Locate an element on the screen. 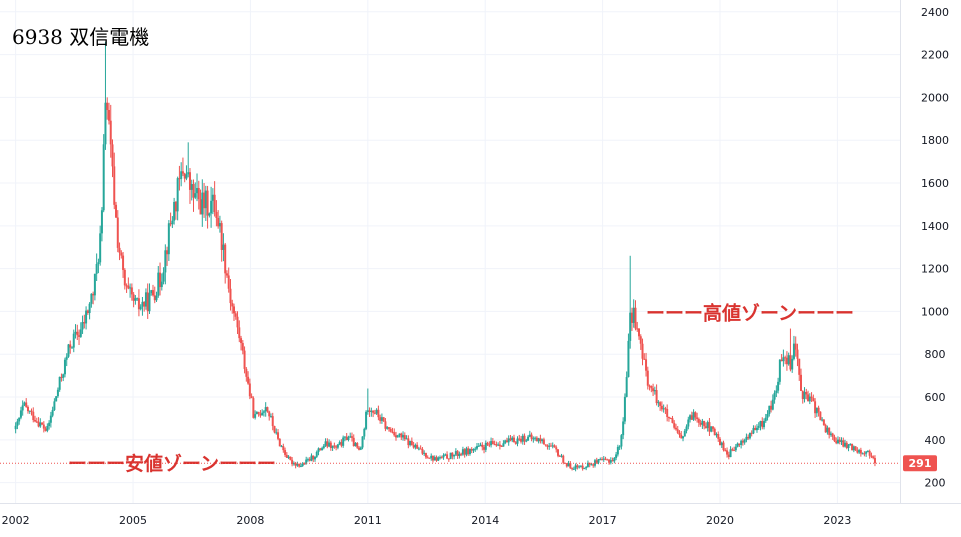 The image size is (961, 537). low-zone-annotation: ーーー安値ゾーンーーー is located at coordinates (172, 463).